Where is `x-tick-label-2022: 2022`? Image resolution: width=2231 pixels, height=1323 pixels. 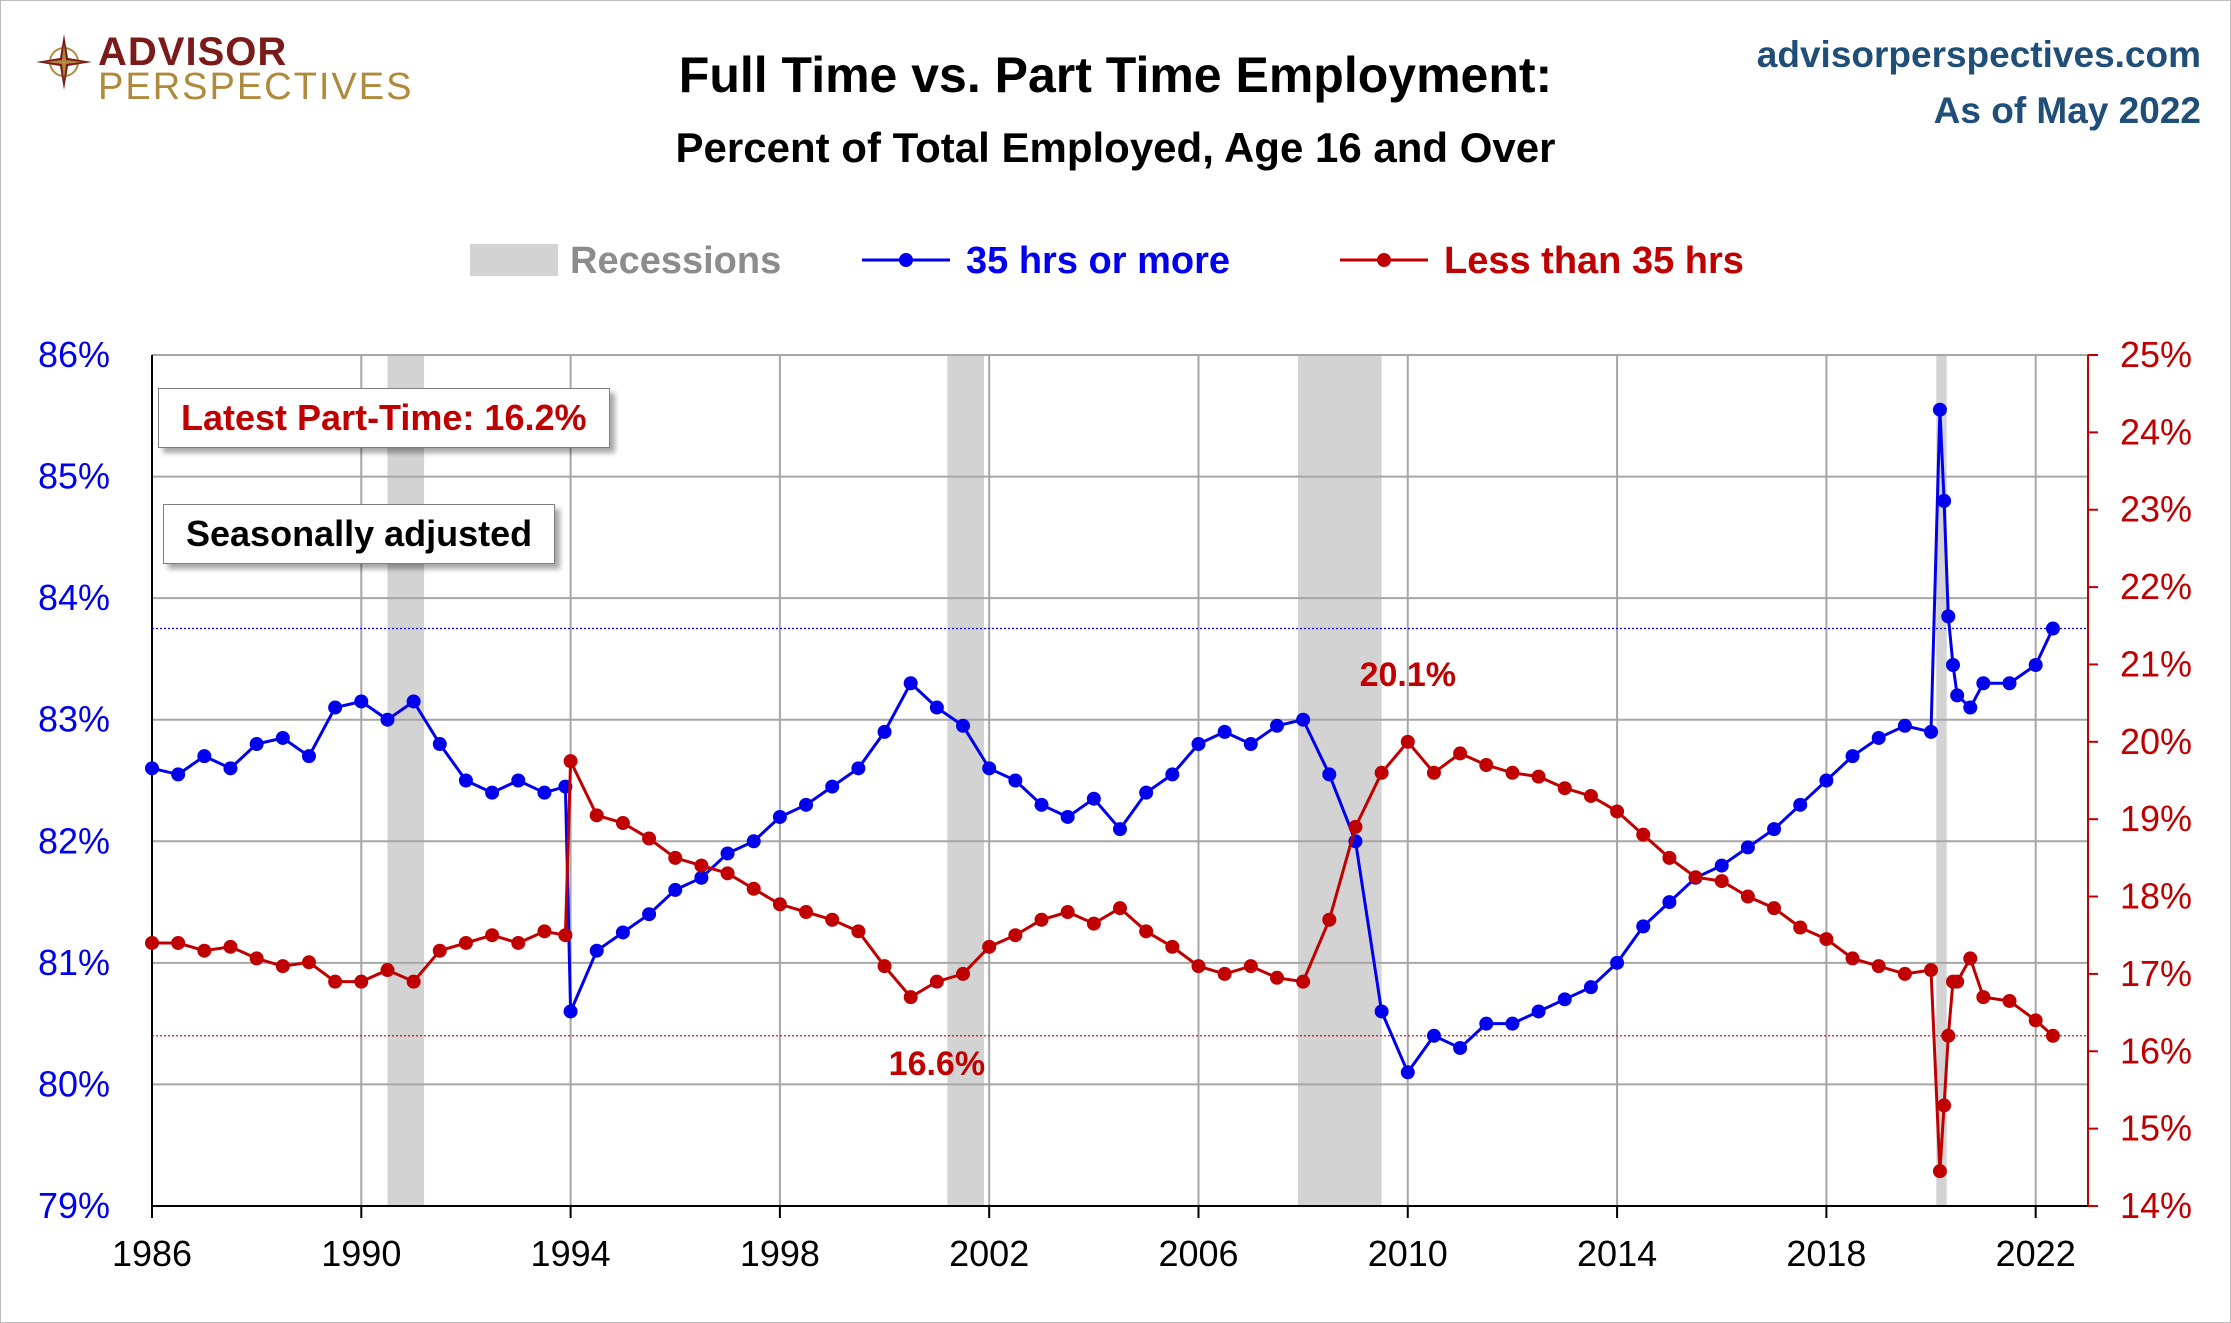 x-tick-label-2022: 2022 is located at coordinates (2036, 1253).